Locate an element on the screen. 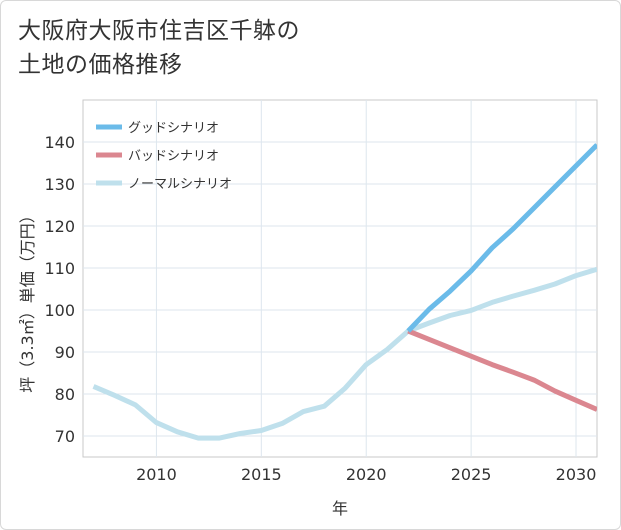  x-axis-title: 年 is located at coordinates (340, 508).